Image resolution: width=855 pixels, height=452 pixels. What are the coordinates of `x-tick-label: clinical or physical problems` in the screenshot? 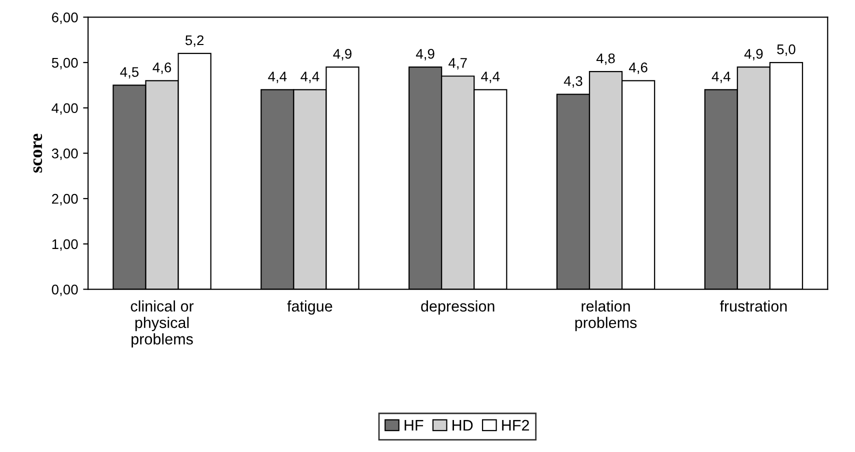 It's located at (162, 324).